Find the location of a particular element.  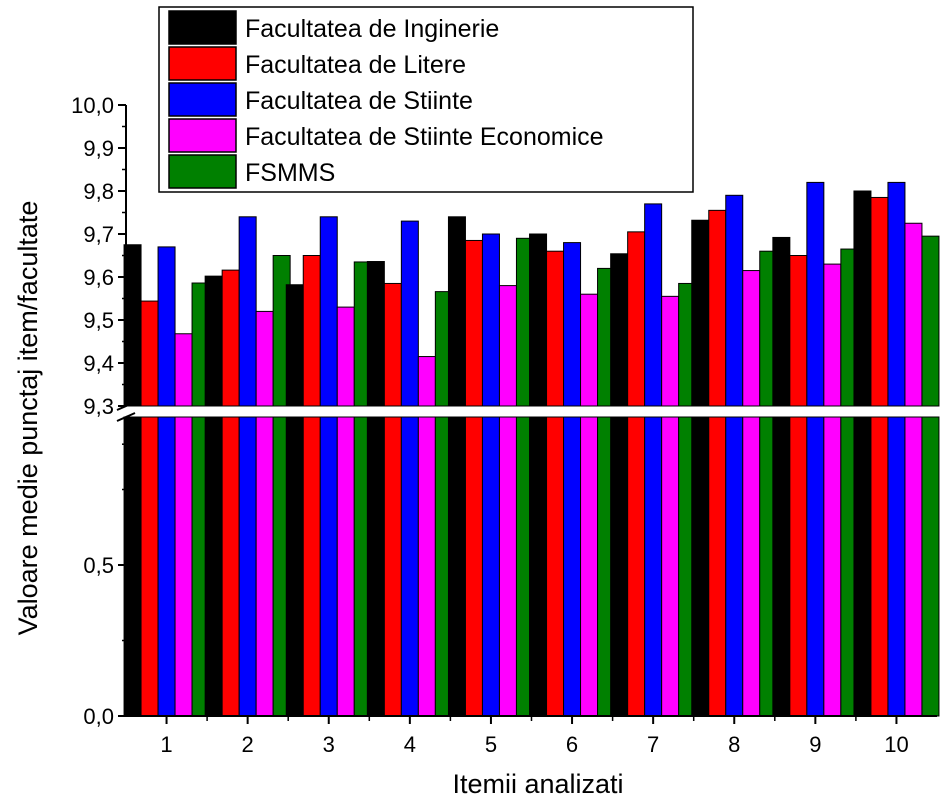

y-tick-label: 9,4 is located at coordinates (98, 363).